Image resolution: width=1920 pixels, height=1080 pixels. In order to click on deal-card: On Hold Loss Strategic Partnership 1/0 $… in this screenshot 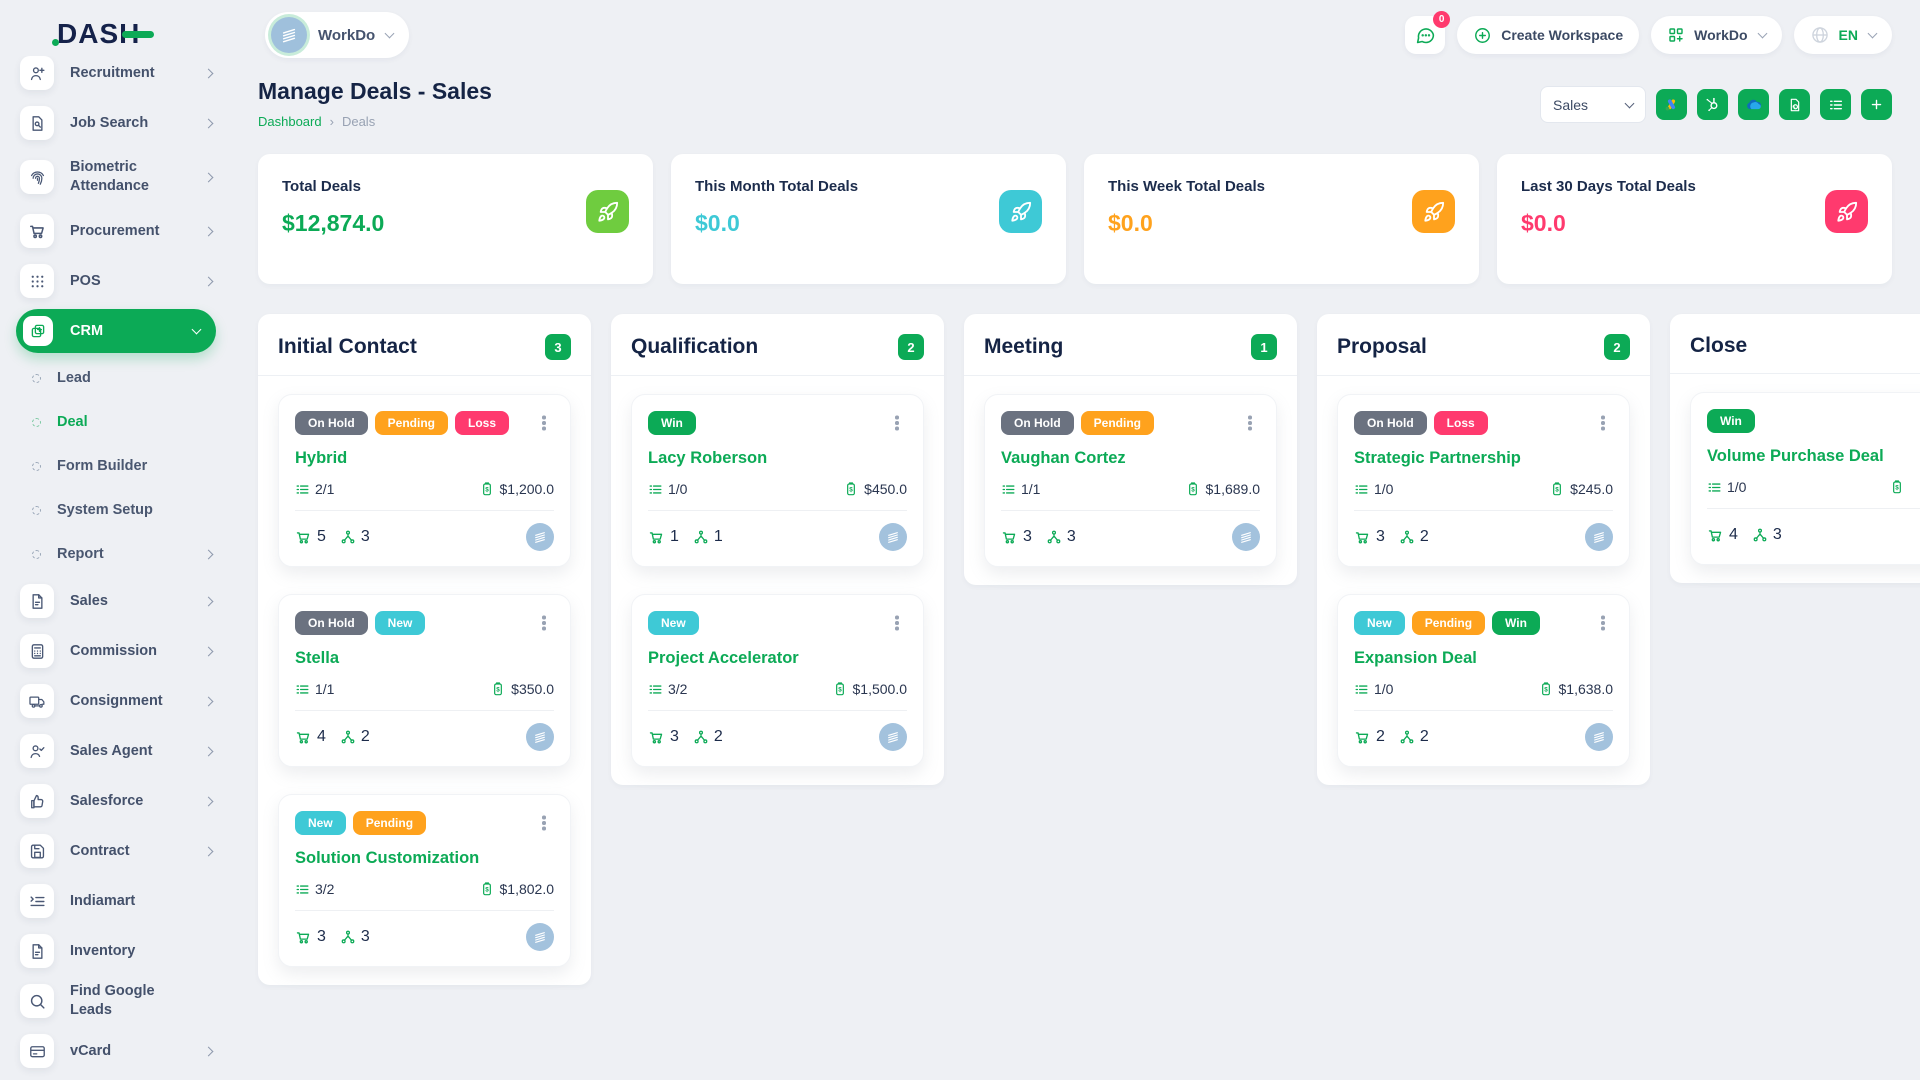, I will do `click(1483, 480)`.